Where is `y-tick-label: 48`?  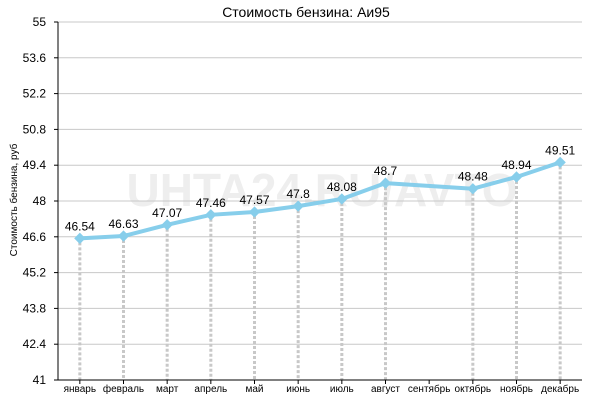 y-tick-label: 48 is located at coordinates (40, 201).